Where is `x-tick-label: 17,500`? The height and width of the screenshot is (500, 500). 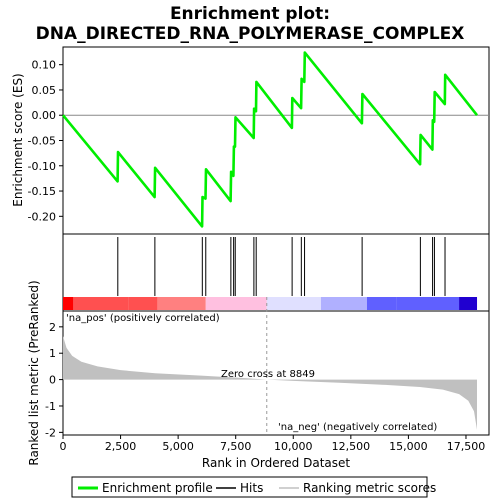
x-tick-label: 17,500 is located at coordinates (466, 446).